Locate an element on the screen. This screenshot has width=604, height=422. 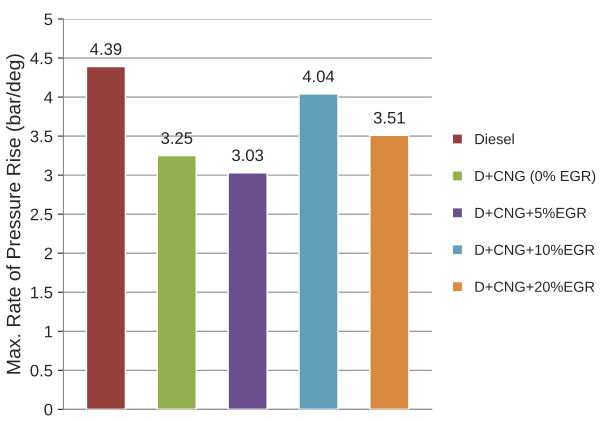
y-tick-label: 1.5 is located at coordinates (41, 292).